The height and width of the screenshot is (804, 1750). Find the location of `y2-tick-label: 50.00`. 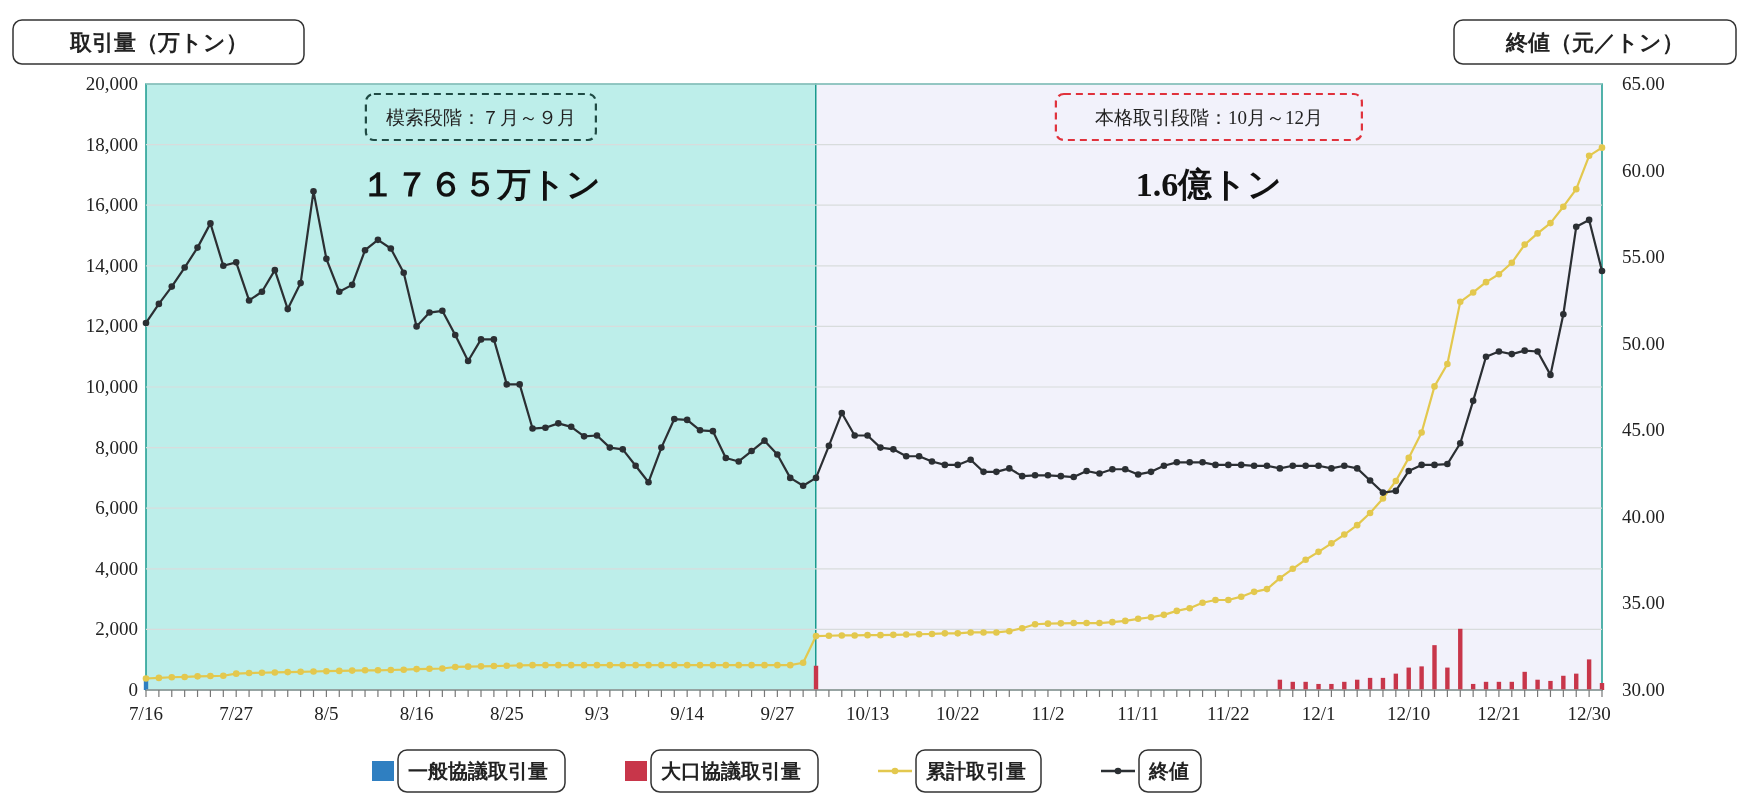

y2-tick-label: 50.00 is located at coordinates (1643, 343).